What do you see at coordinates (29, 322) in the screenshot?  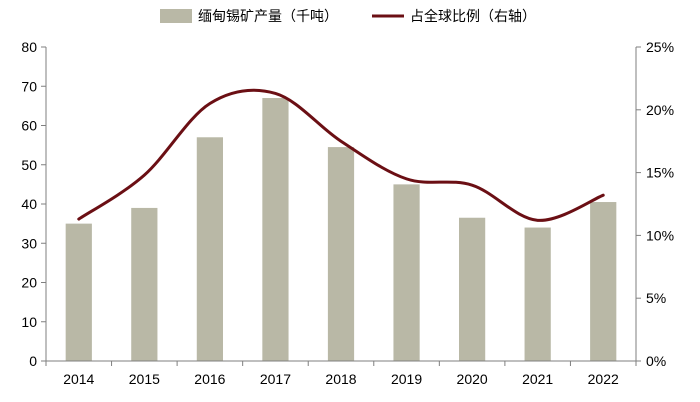 I see `y-left-tick-label: 10` at bounding box center [29, 322].